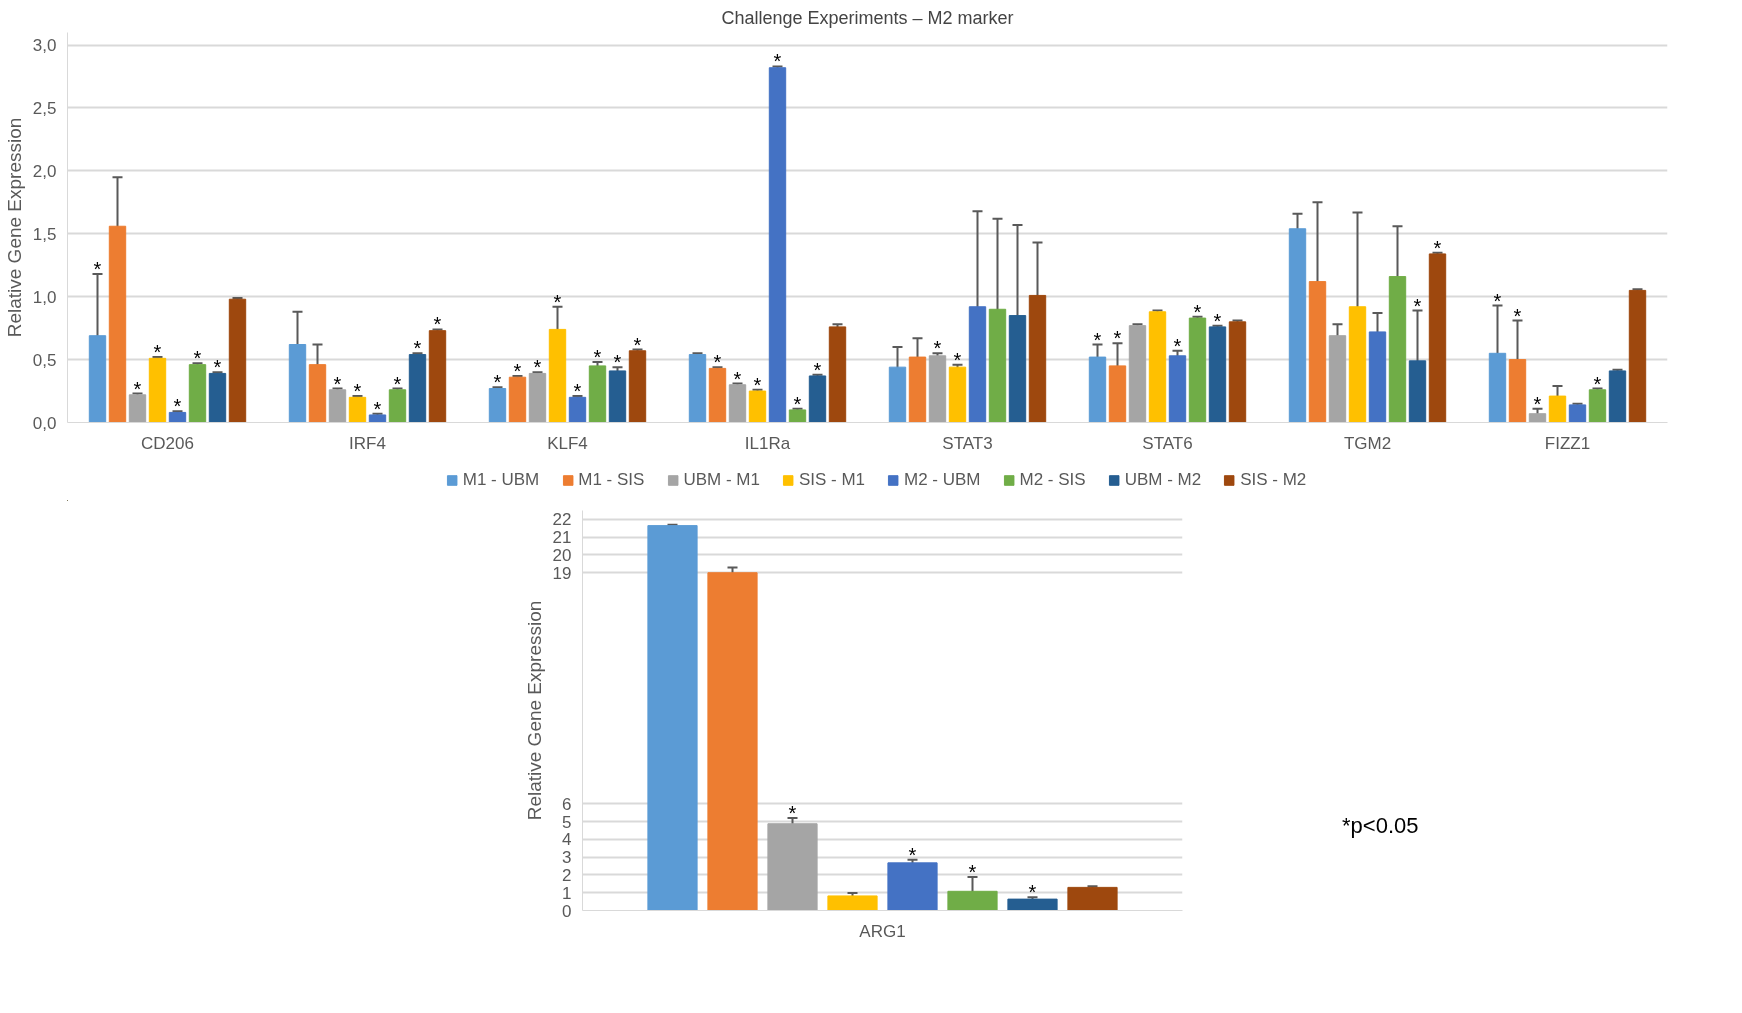 Image resolution: width=1742 pixels, height=1013 pixels. I want to click on x-tick-label: ARG1, so click(882, 931).